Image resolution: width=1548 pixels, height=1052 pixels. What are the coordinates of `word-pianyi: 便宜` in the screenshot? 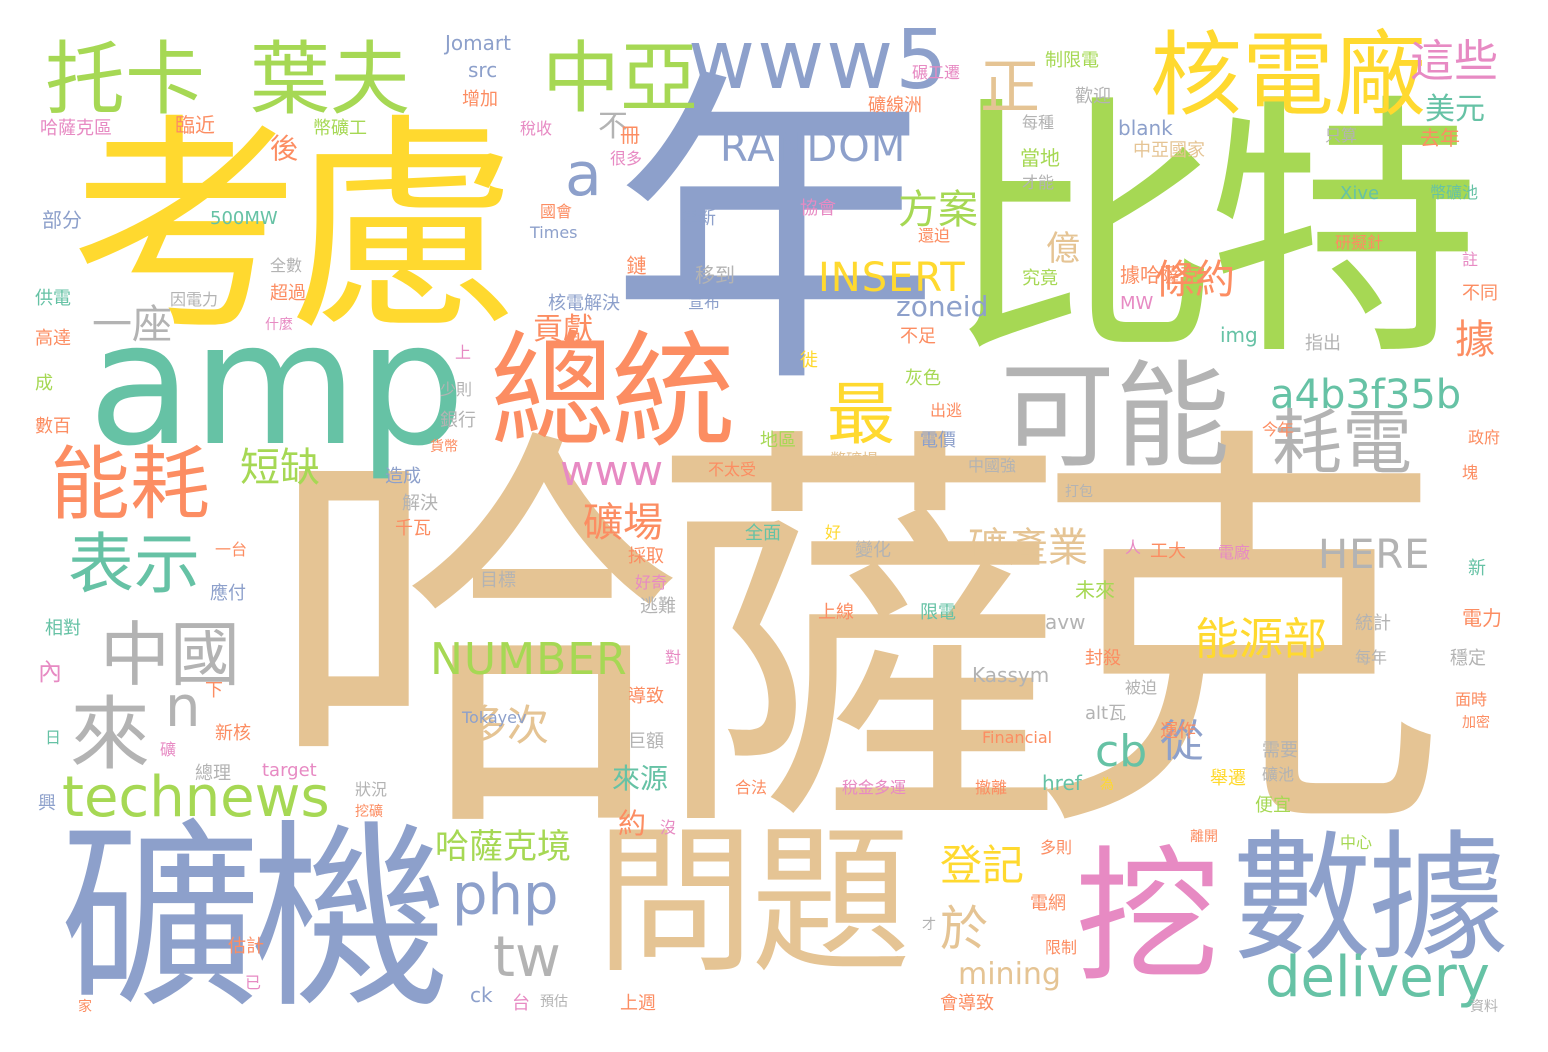 It's located at (1273, 805).